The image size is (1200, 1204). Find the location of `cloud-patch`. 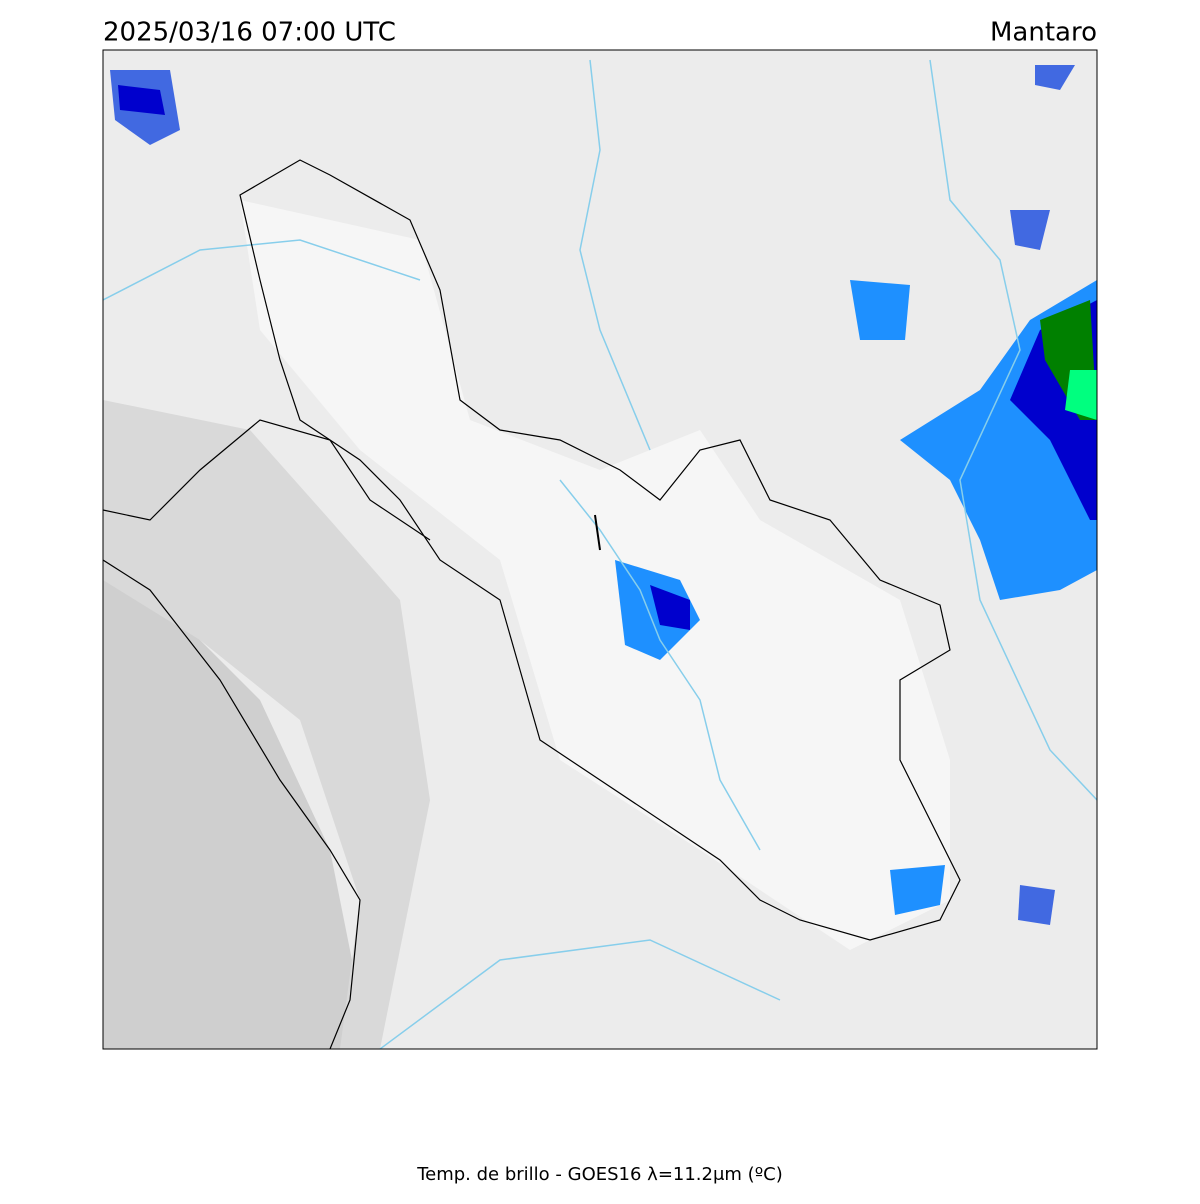

cloud-patch is located at coordinates (266, 724).